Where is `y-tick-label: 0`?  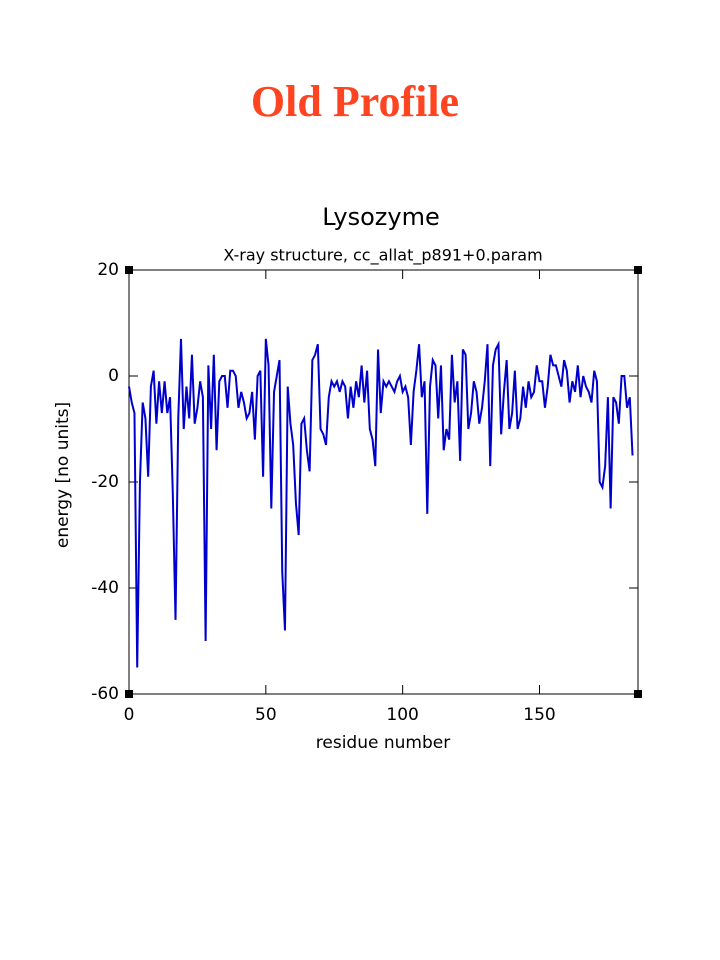 y-tick-label: 0 is located at coordinates (113, 376).